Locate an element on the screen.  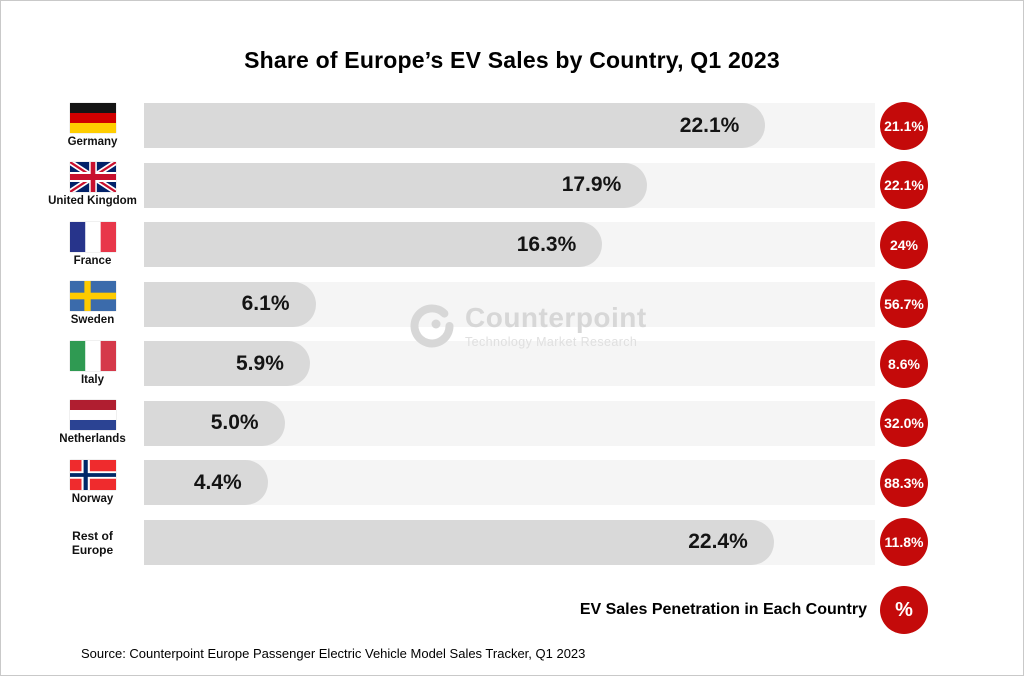
bar-track: 22.4% is located at coordinates (509, 542).